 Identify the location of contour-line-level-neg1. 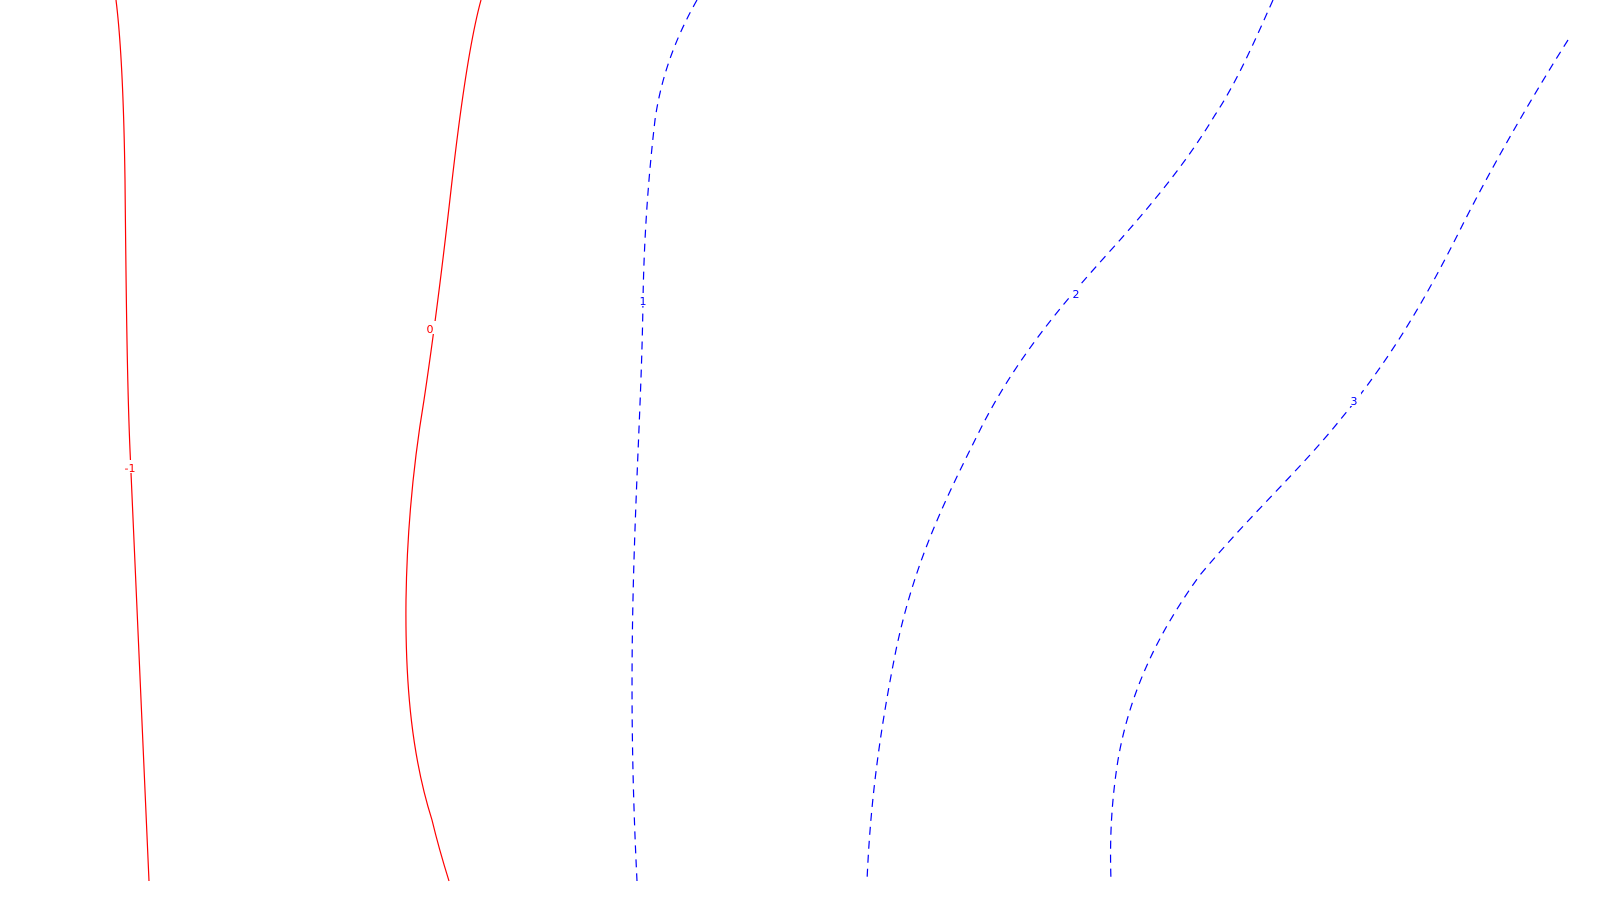
(132, 441).